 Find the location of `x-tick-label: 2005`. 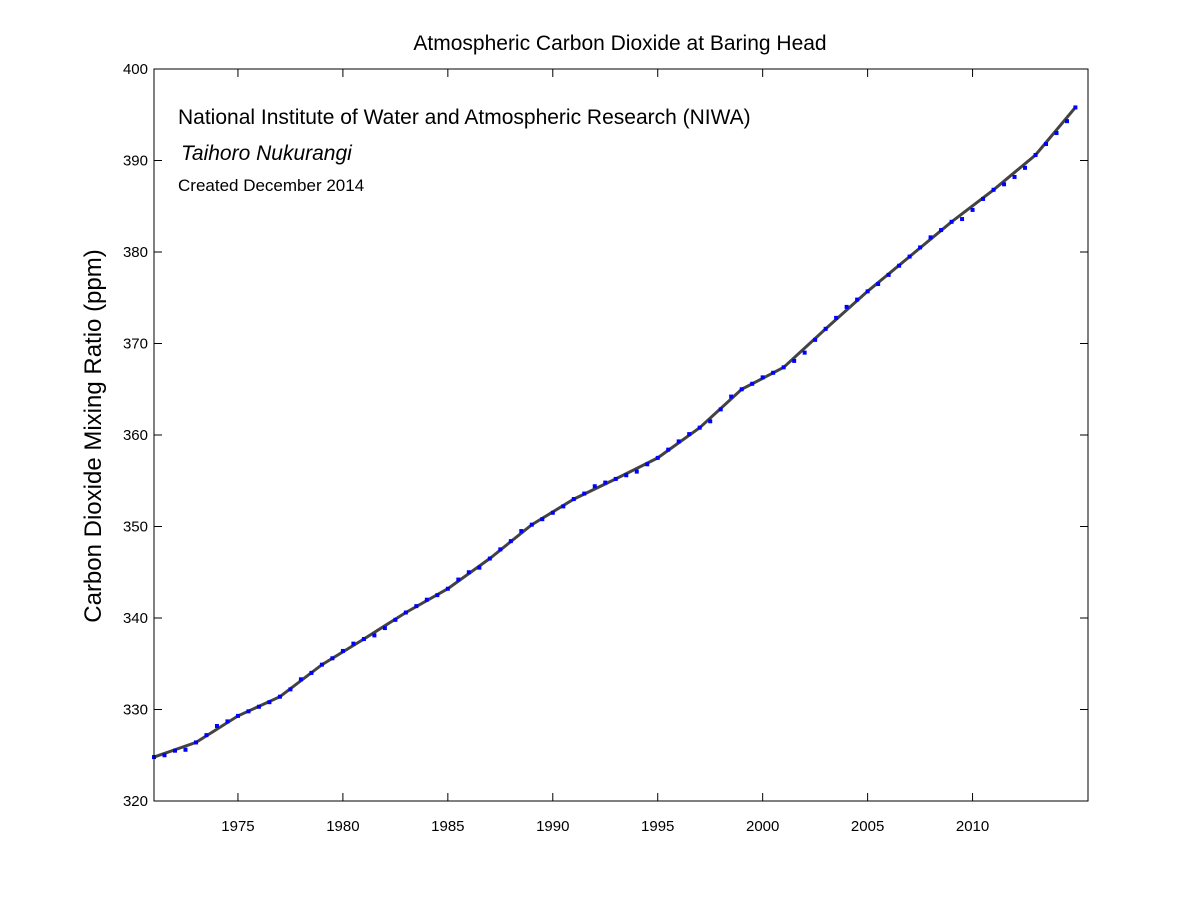

x-tick-label: 2005 is located at coordinates (867, 826).